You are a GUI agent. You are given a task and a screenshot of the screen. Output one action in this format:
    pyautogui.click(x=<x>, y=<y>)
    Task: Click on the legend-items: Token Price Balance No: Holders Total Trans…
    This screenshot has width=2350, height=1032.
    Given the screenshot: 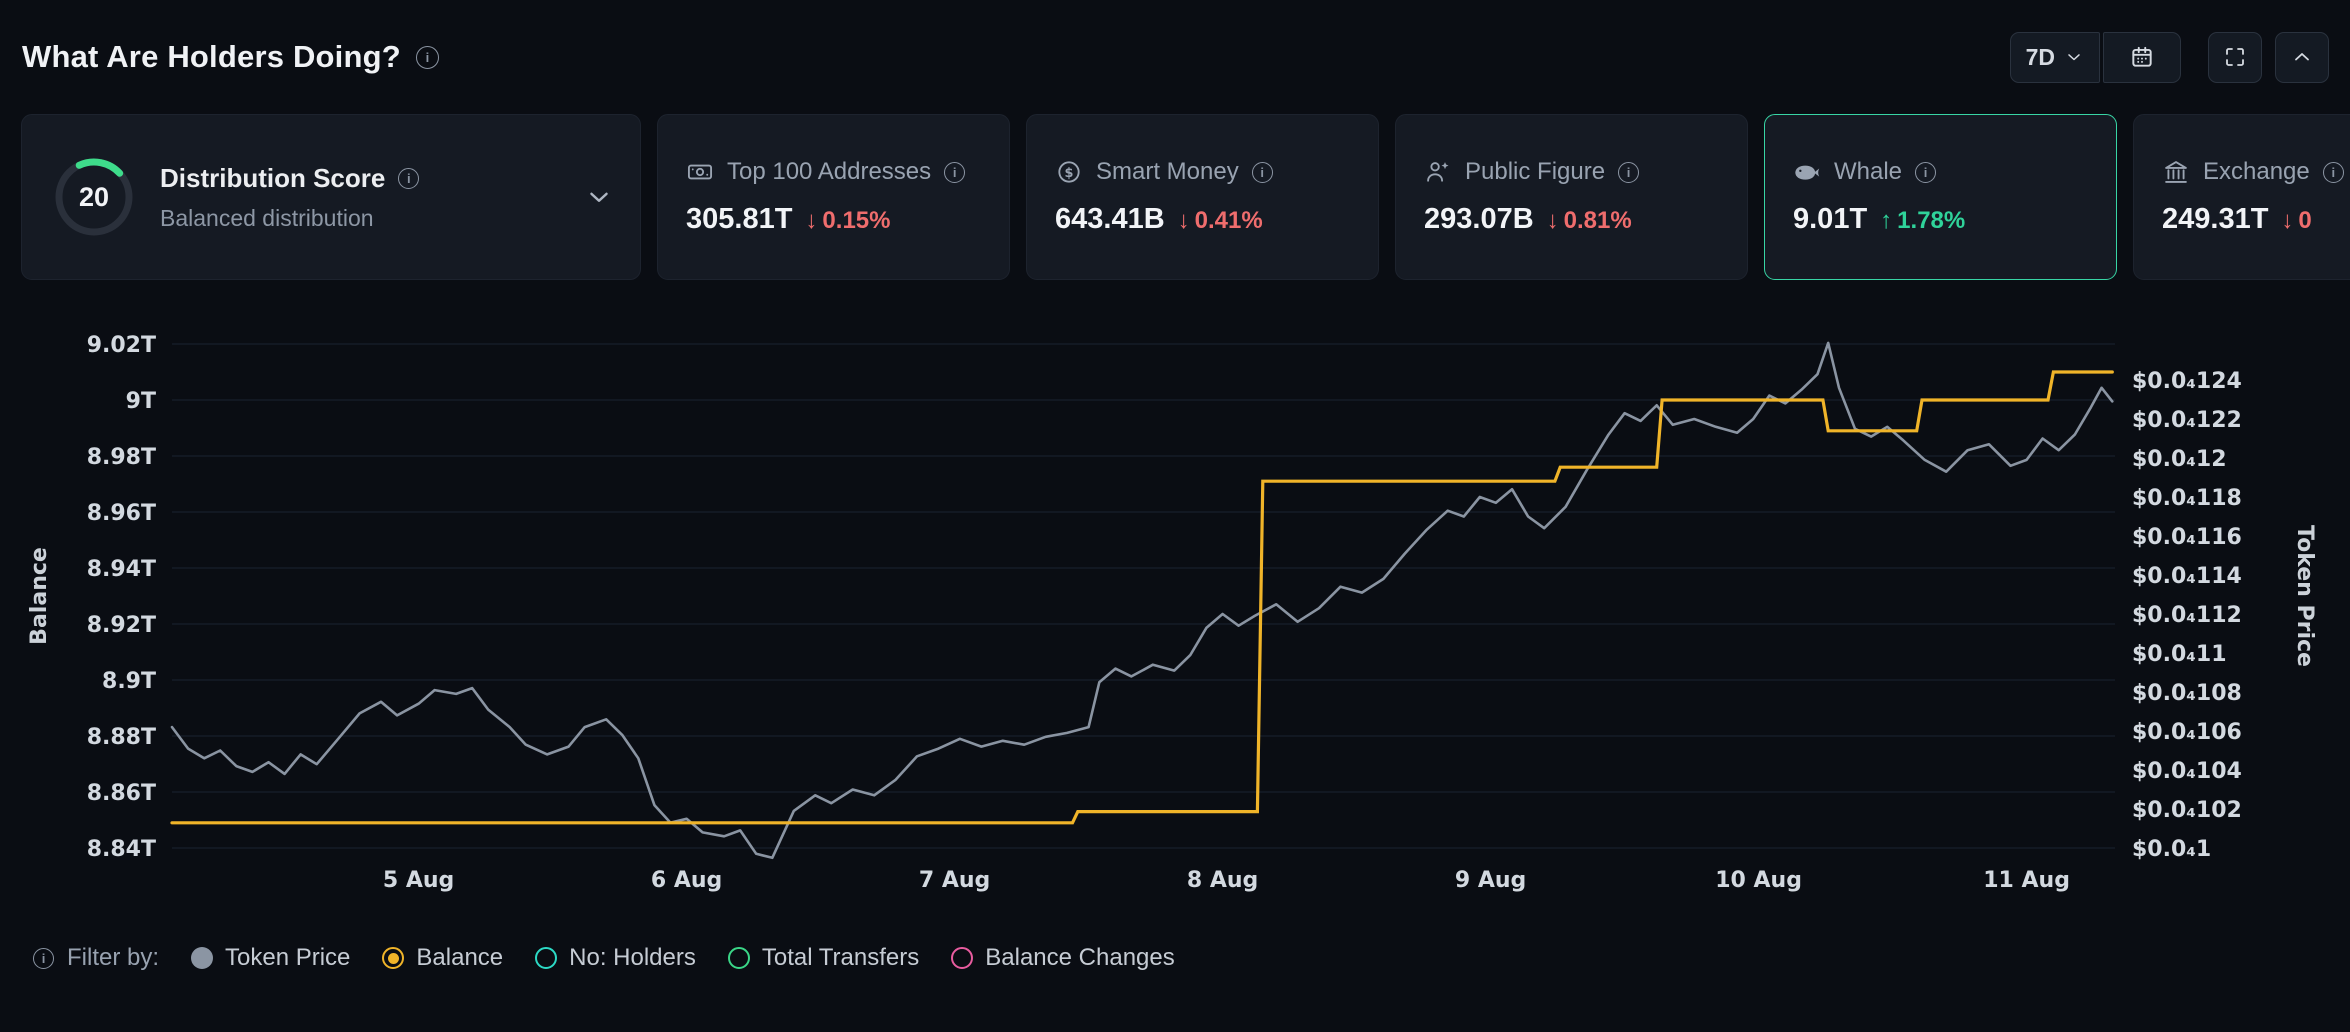 What is the action you would take?
    pyautogui.click(x=683, y=958)
    